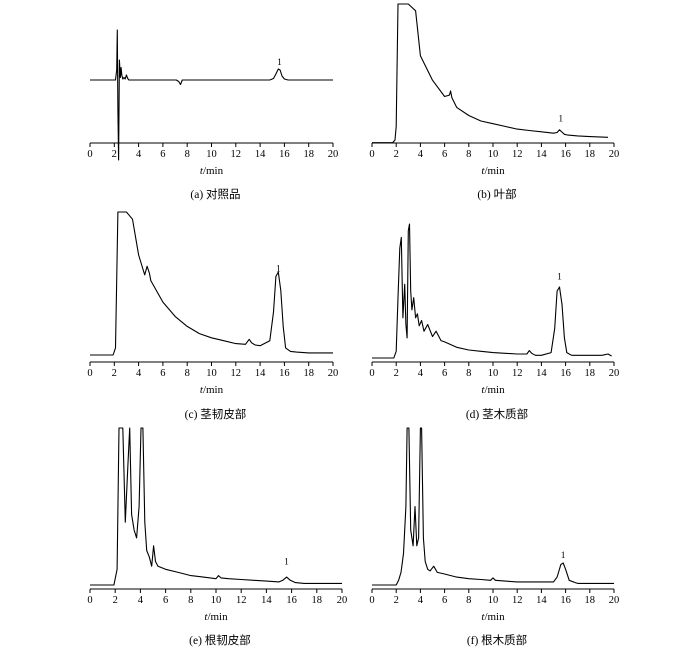 This screenshot has height=652, width=700. What do you see at coordinates (215, 194) in the screenshot?
I see `panel-caption: (a) 对照品` at bounding box center [215, 194].